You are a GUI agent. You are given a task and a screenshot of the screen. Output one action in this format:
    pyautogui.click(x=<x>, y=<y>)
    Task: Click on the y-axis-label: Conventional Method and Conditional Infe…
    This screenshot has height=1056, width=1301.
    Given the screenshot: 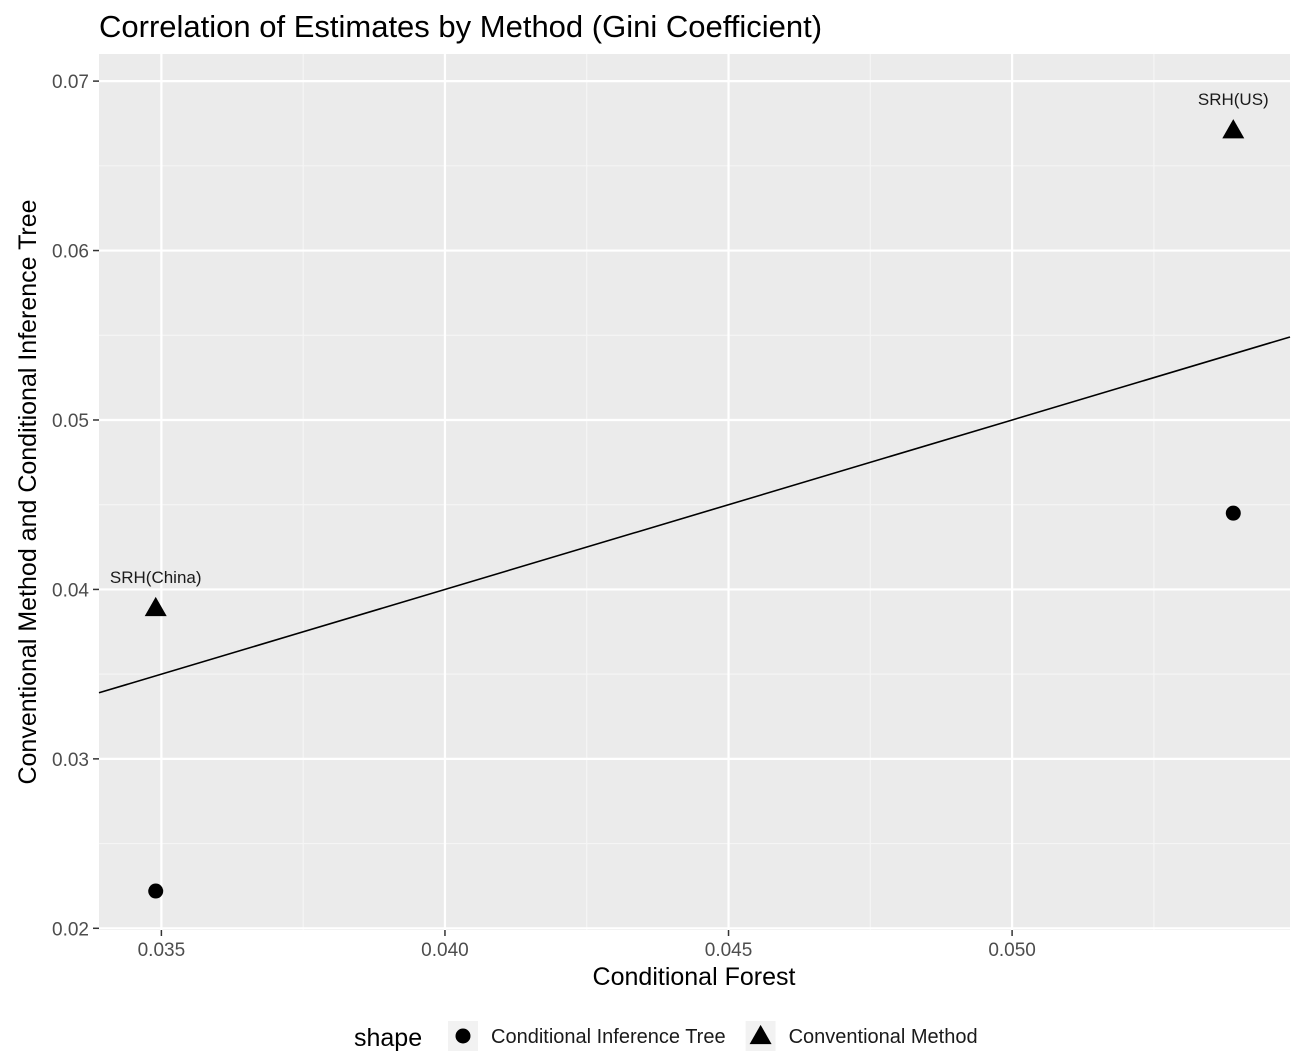 What is the action you would take?
    pyautogui.click(x=28, y=491)
    